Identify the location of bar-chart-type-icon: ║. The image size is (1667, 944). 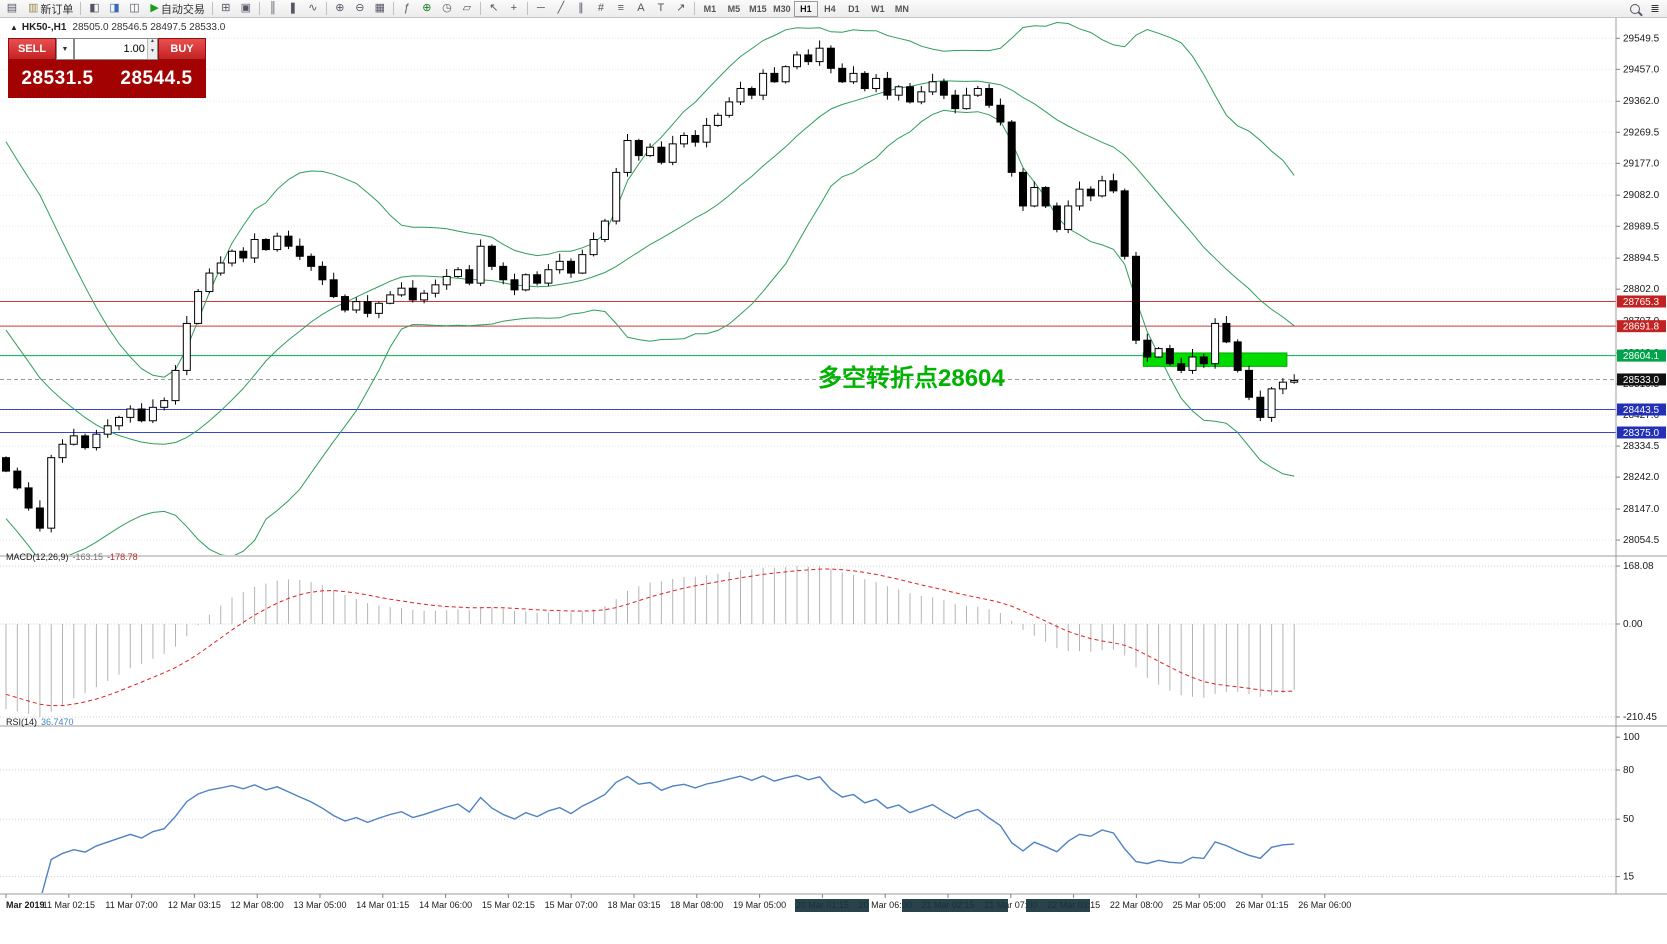
(273, 9).